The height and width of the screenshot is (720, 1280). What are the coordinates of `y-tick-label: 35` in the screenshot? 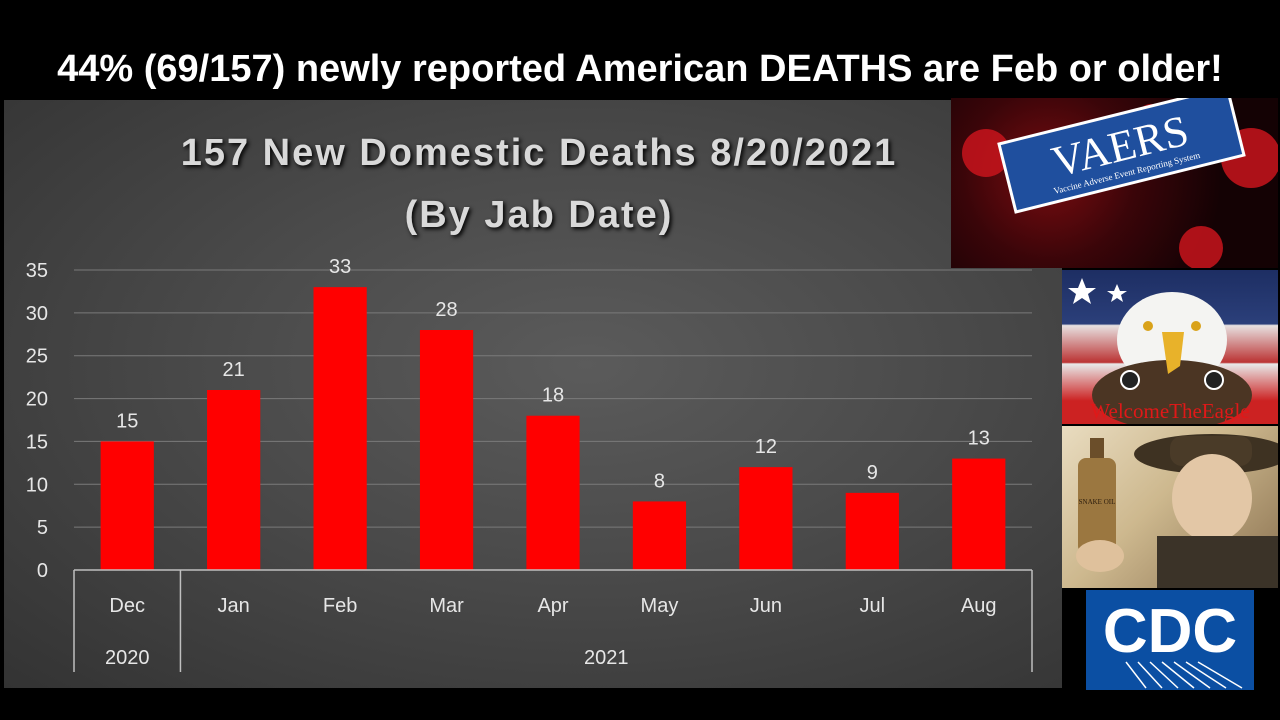 It's located at (37, 271).